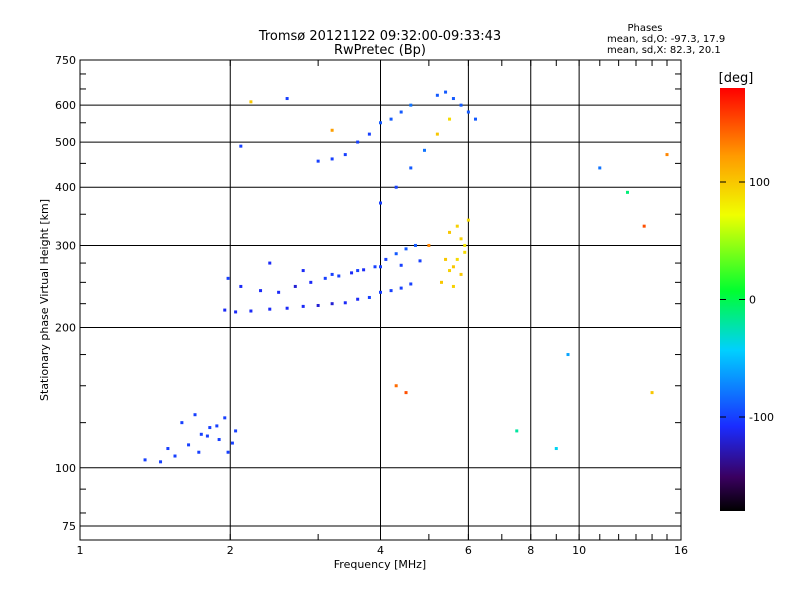 This screenshot has width=800, height=600. Describe the element at coordinates (80, 550) in the screenshot. I see `x-tick-label: 1` at that location.